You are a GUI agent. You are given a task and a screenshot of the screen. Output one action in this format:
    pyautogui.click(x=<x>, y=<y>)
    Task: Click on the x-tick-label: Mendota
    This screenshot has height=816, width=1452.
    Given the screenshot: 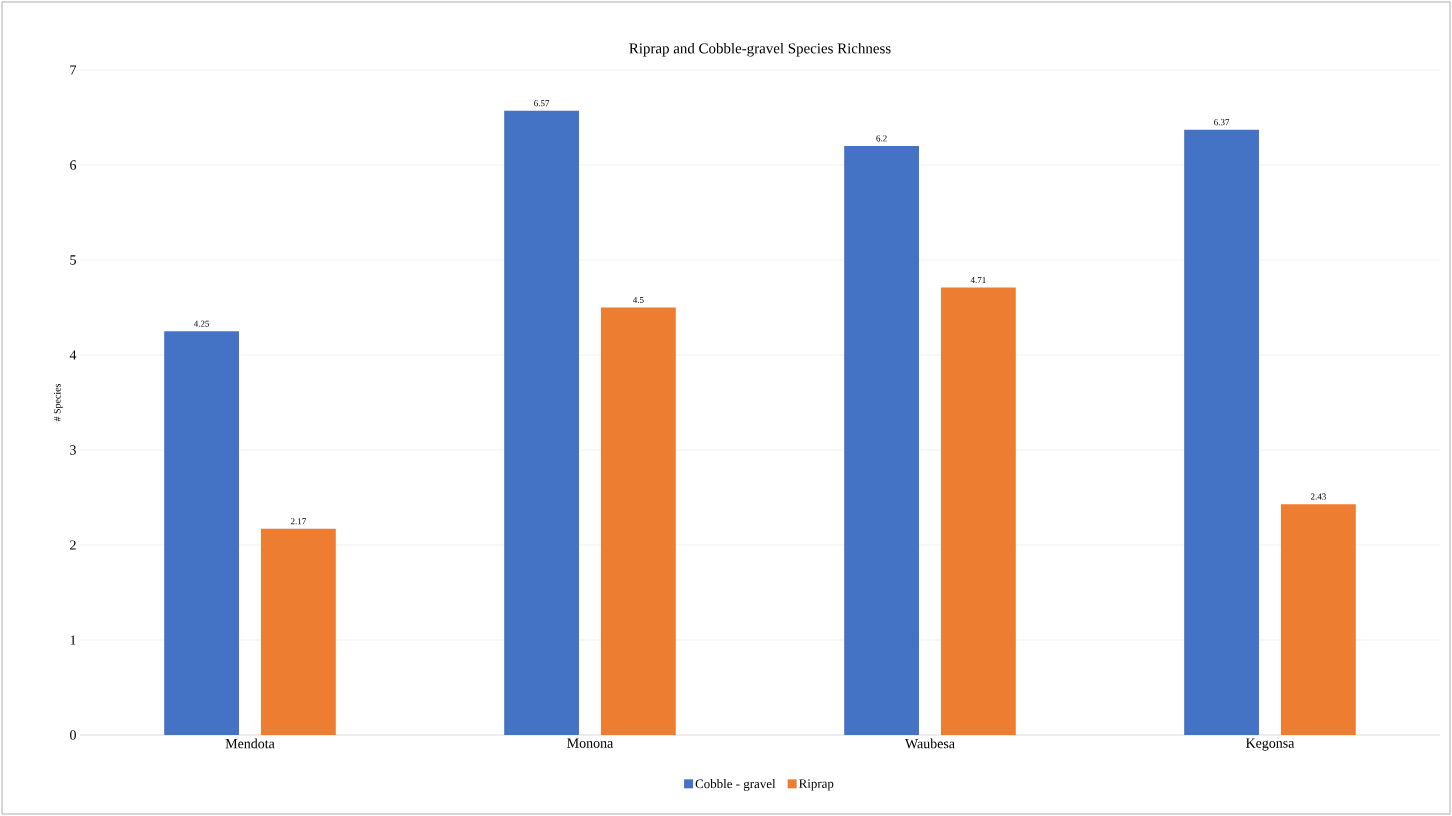 What is the action you would take?
    pyautogui.click(x=250, y=743)
    